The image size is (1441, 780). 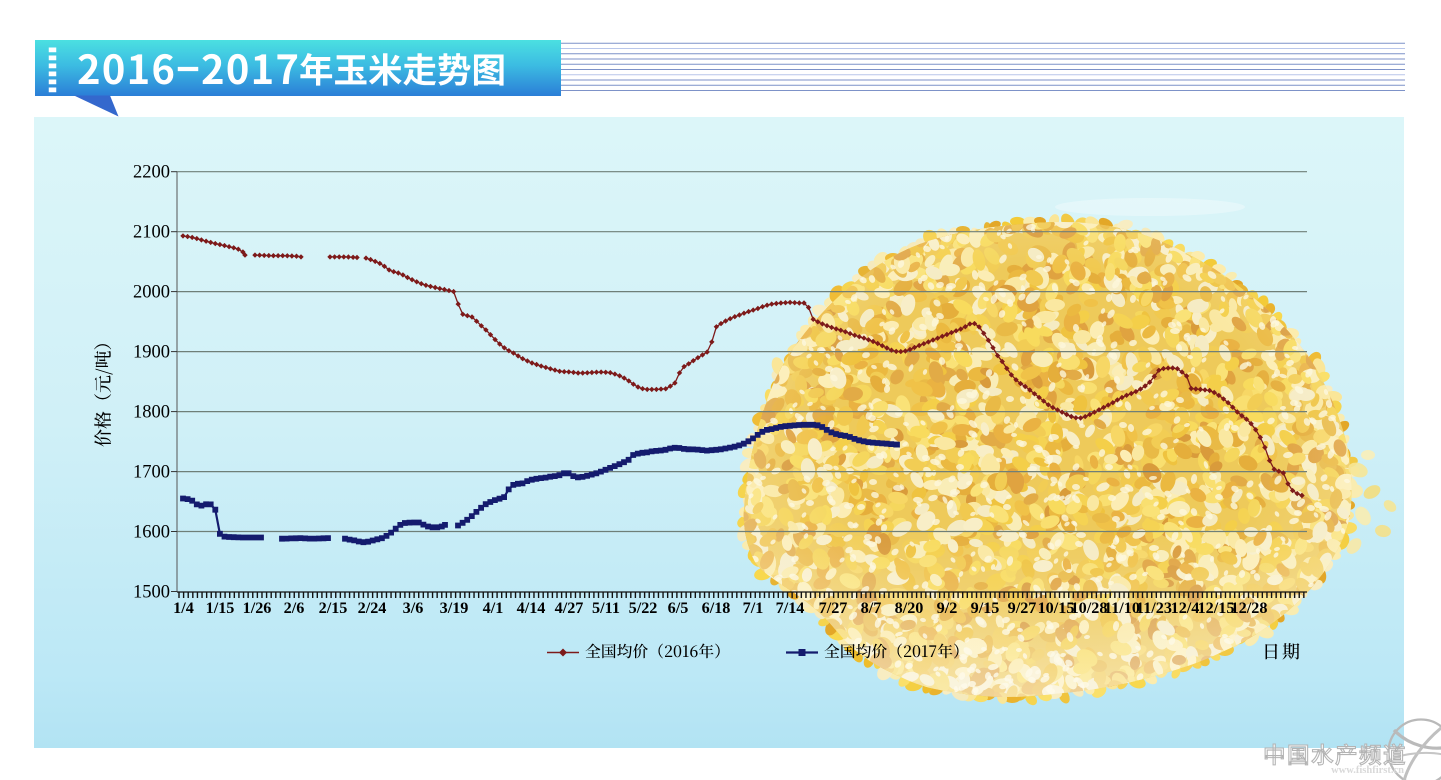 I want to click on svg-text: 8/20, so click(x=909, y=608).